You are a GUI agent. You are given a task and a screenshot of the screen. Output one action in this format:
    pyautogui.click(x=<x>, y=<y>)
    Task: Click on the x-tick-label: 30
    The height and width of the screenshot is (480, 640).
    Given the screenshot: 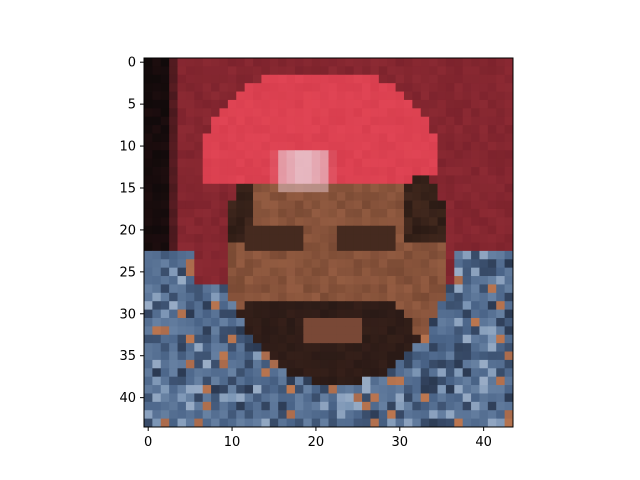 What is the action you would take?
    pyautogui.click(x=400, y=442)
    